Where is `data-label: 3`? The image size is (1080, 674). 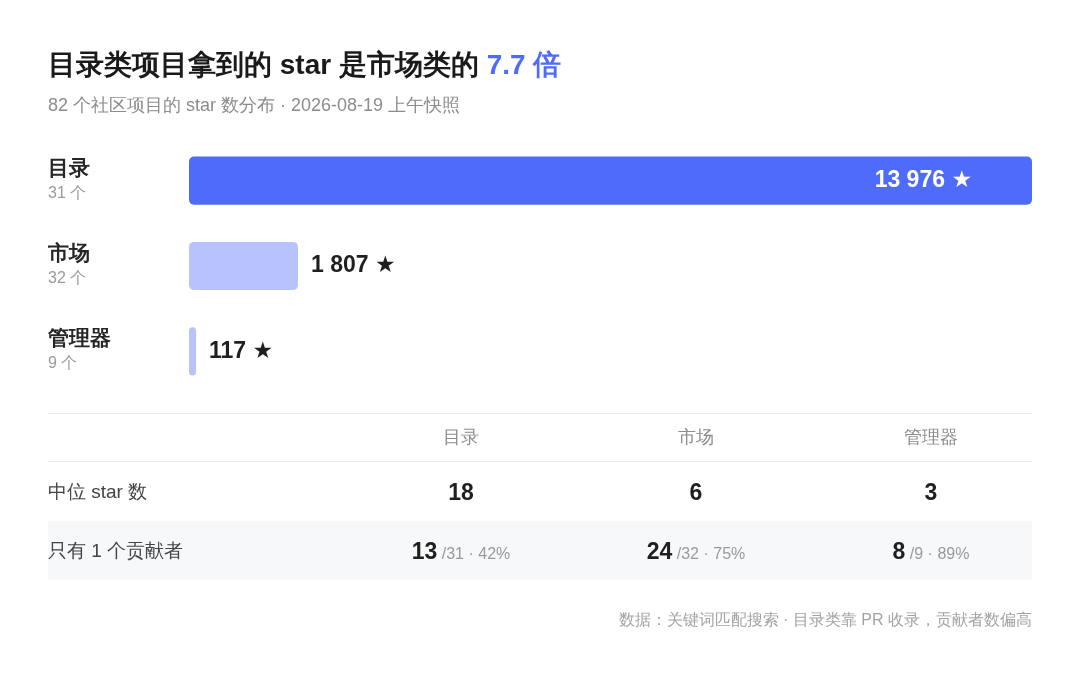 data-label: 3 is located at coordinates (931, 491).